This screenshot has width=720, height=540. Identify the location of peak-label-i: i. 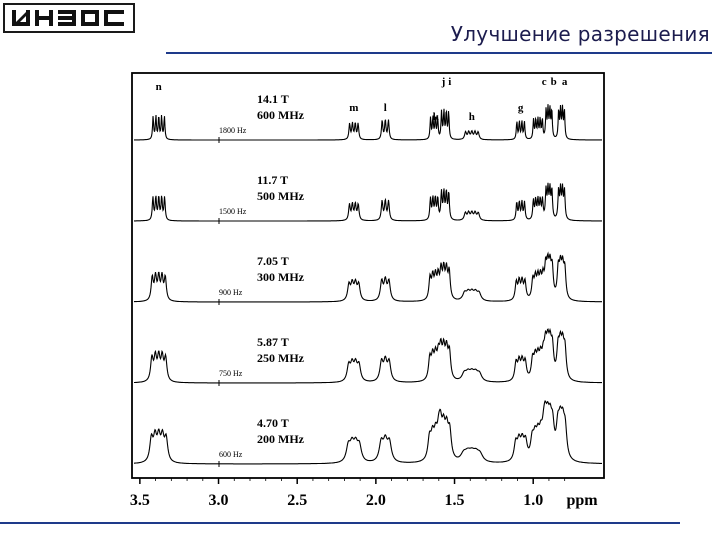
(449, 82).